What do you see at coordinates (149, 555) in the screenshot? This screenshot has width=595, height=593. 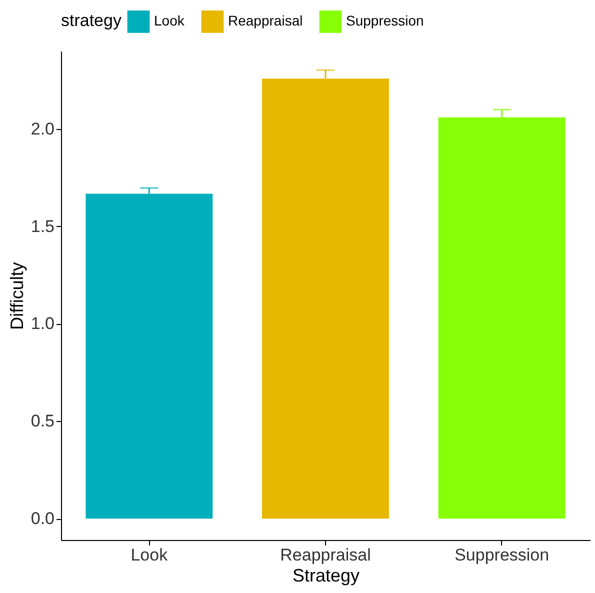 I see `x-tick-label: Look` at bounding box center [149, 555].